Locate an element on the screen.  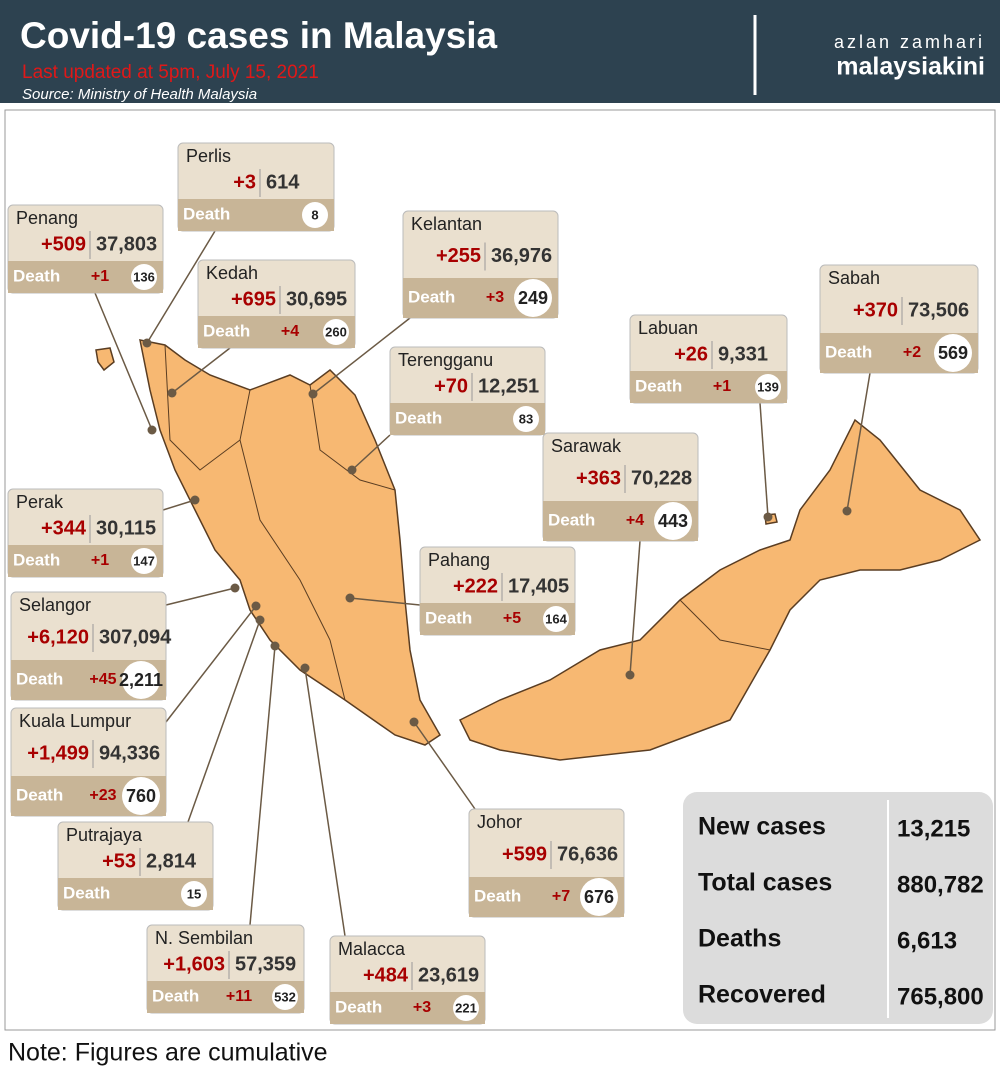
deaths: 249 is located at coordinates (533, 298).